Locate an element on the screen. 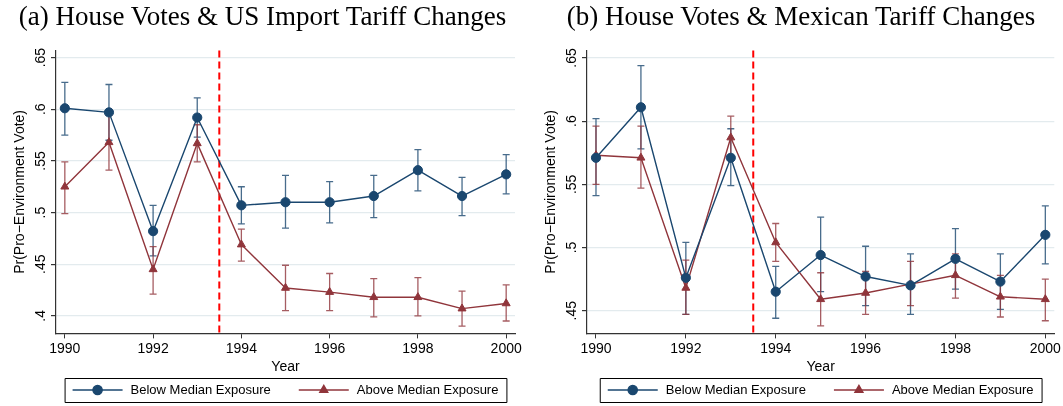  chart-title: (a) House Votes & US Import Tariff Changes is located at coordinates (262, 16).